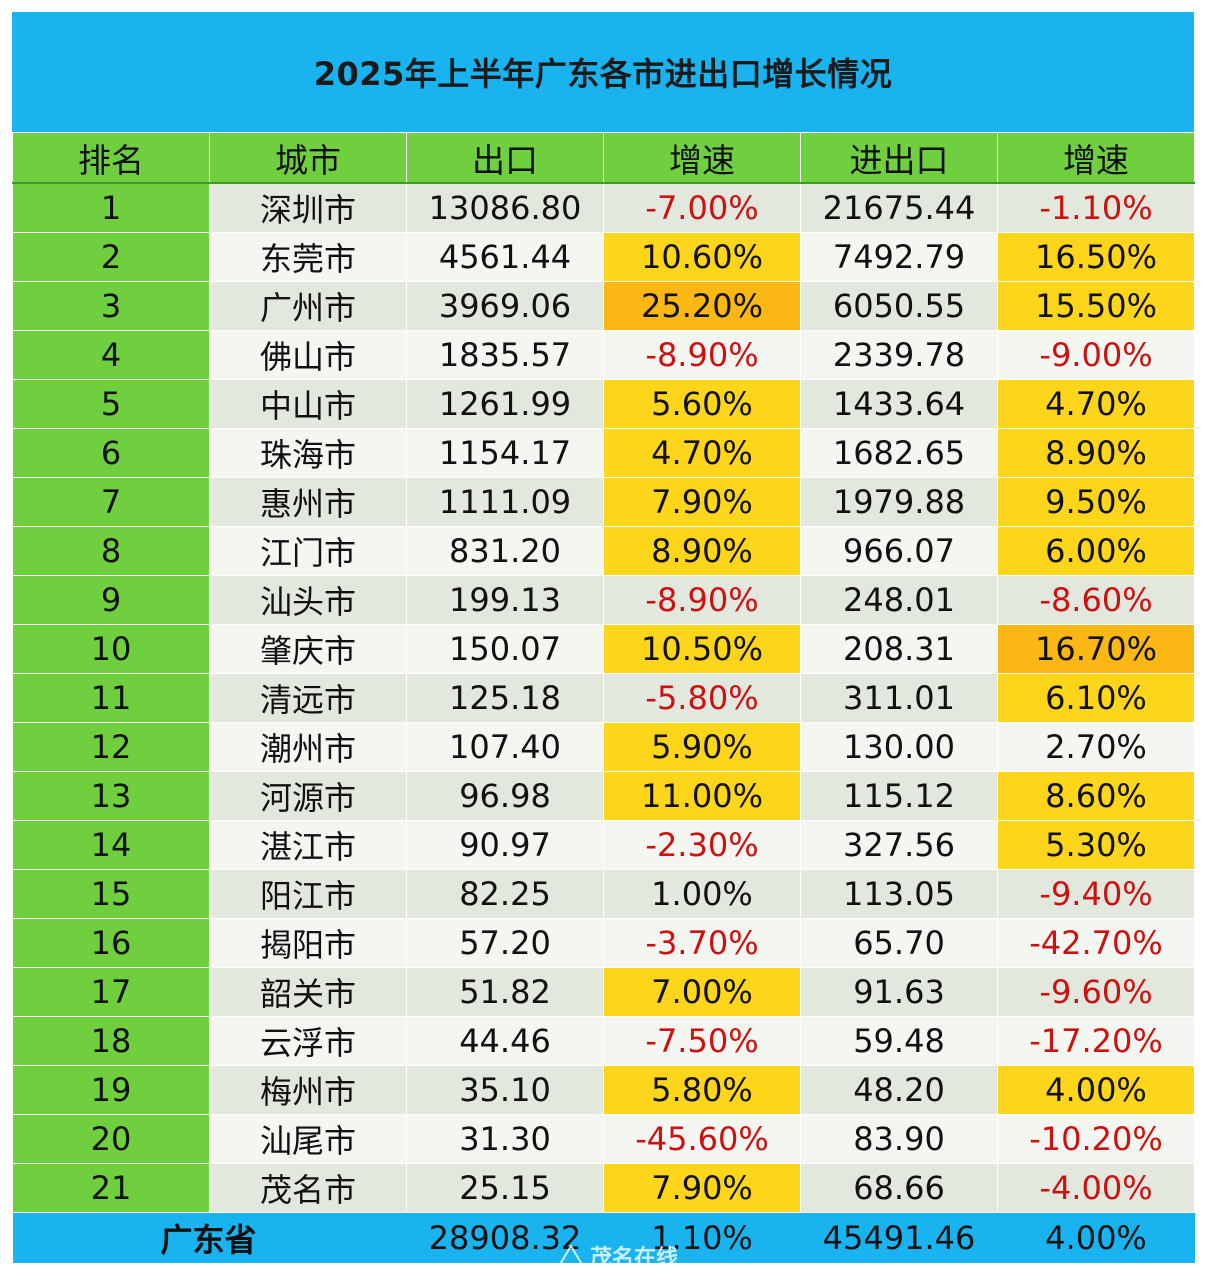  I want to click on total-cell: 1682.65, so click(899, 453).